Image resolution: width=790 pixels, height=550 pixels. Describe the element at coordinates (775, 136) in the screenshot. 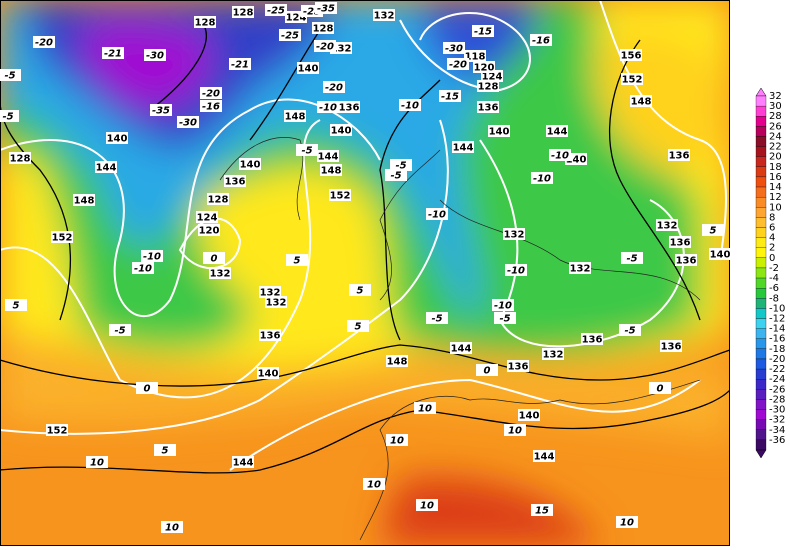

I see `colorbar-label: 24` at that location.